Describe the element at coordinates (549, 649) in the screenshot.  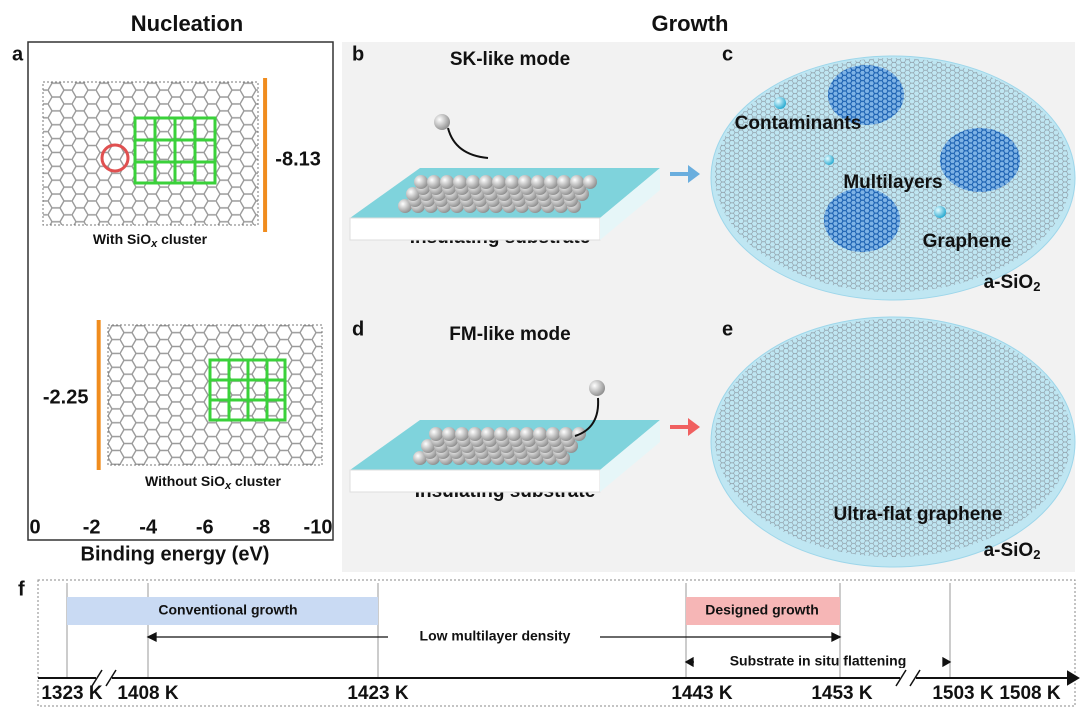
I see `span-arrows` at that location.